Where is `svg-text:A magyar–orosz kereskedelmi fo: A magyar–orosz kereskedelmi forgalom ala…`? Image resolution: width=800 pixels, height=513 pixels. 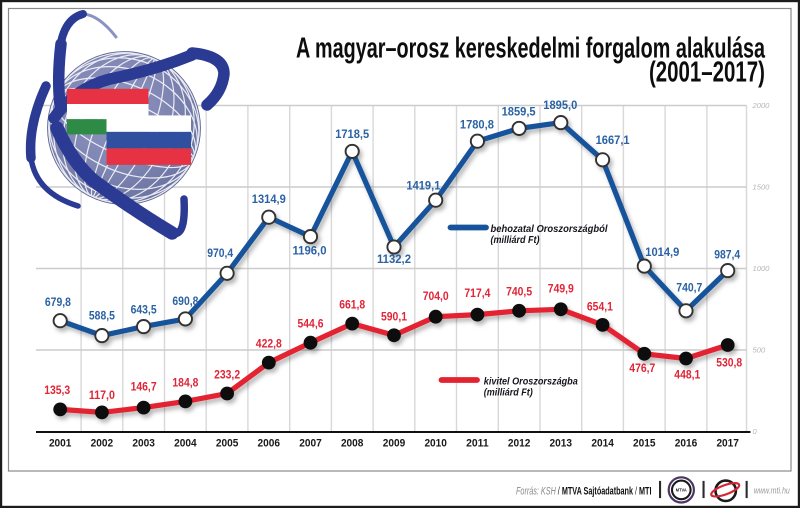 svg-text:A magyar–orosz kereskedelmi fo: A magyar–orosz kereskedelmi forgalom ala… is located at coordinates (531, 49).